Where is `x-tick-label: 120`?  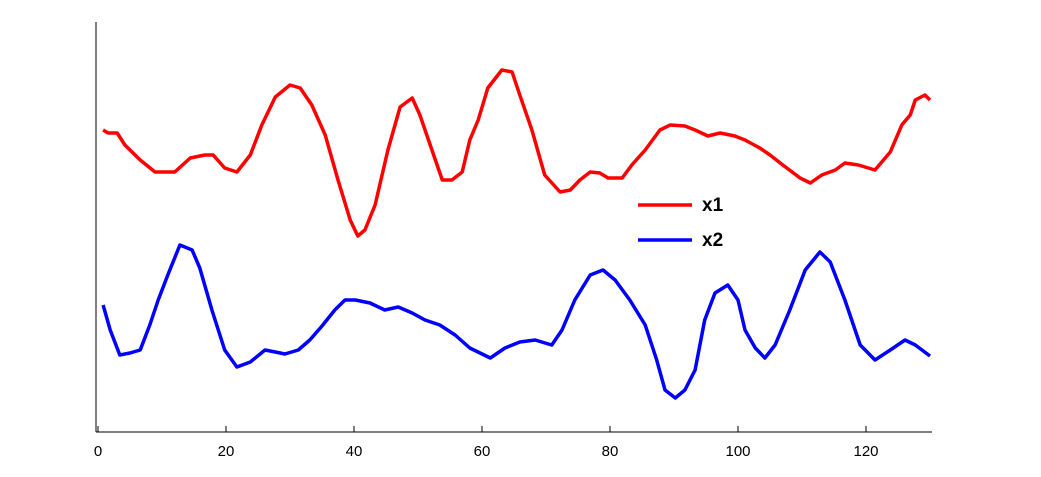
x-tick-label: 120 is located at coordinates (865, 451).